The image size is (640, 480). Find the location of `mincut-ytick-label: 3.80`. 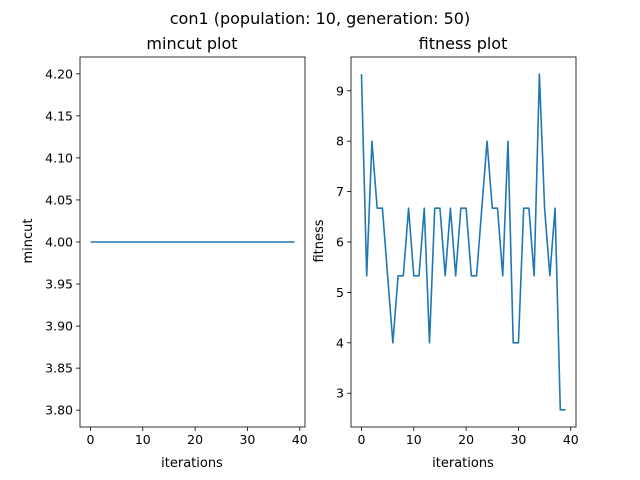

mincut-ytick-label: 3.80 is located at coordinates (59, 410).